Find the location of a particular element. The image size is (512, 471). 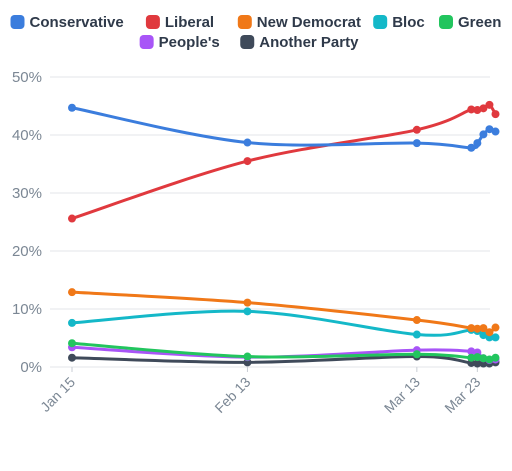

y-tick-label: 10% is located at coordinates (27, 309).